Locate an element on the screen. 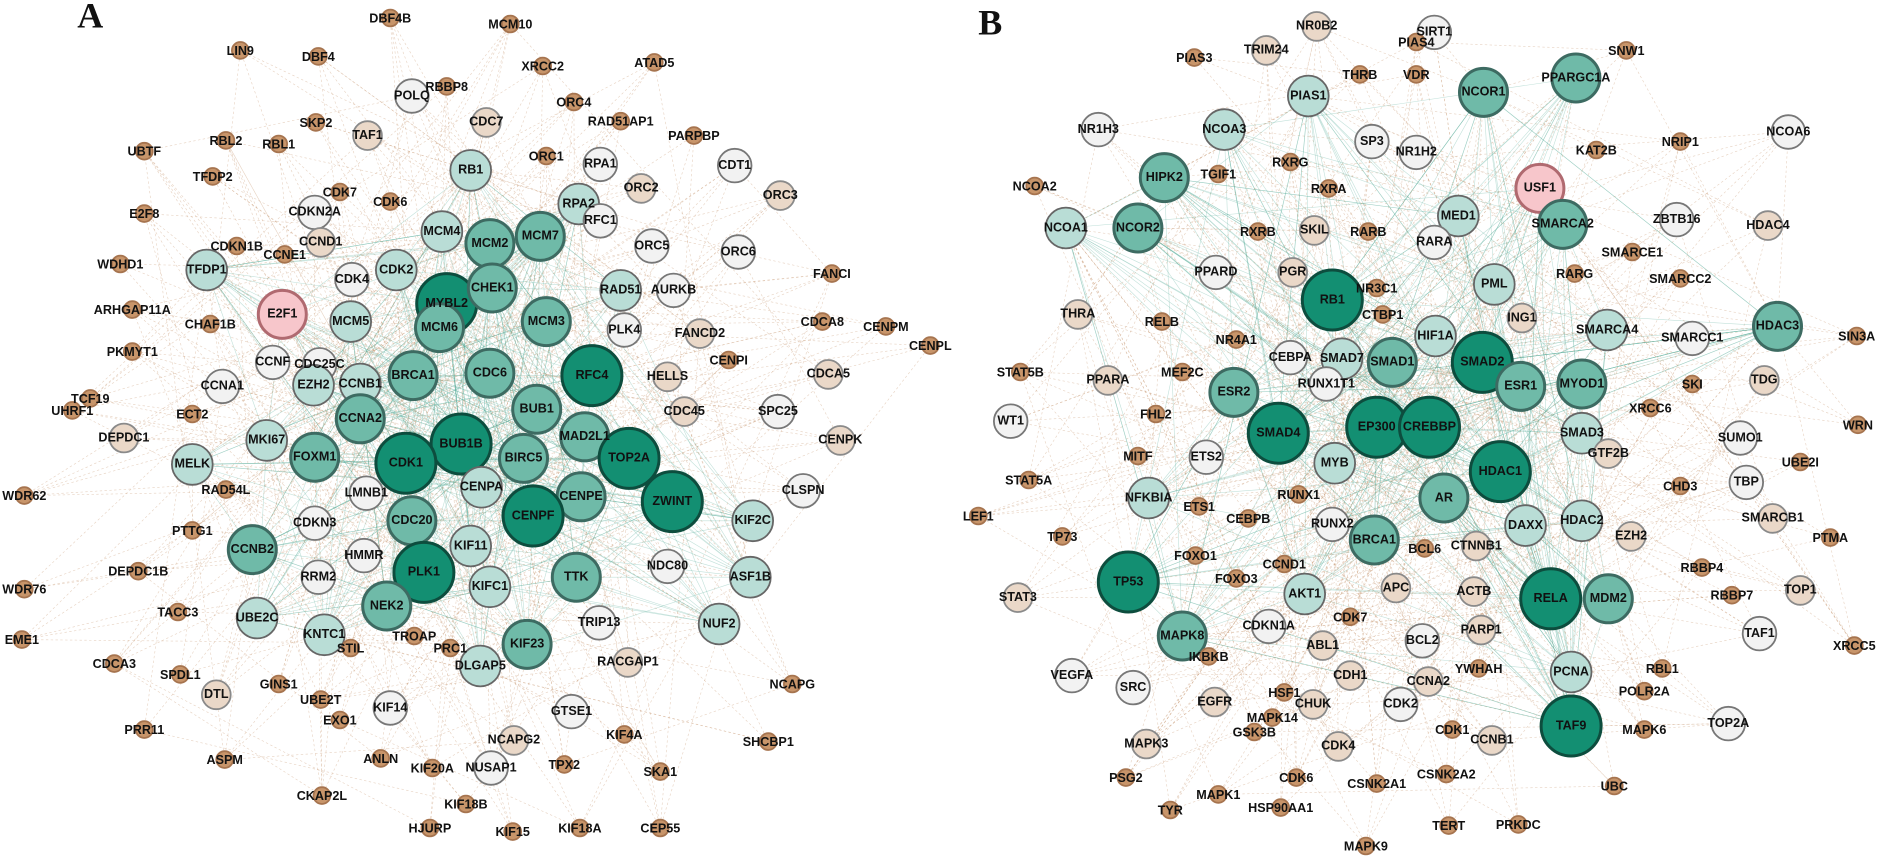 This screenshot has height=864, width=1887. node-label: ING1 is located at coordinates (1521, 317).